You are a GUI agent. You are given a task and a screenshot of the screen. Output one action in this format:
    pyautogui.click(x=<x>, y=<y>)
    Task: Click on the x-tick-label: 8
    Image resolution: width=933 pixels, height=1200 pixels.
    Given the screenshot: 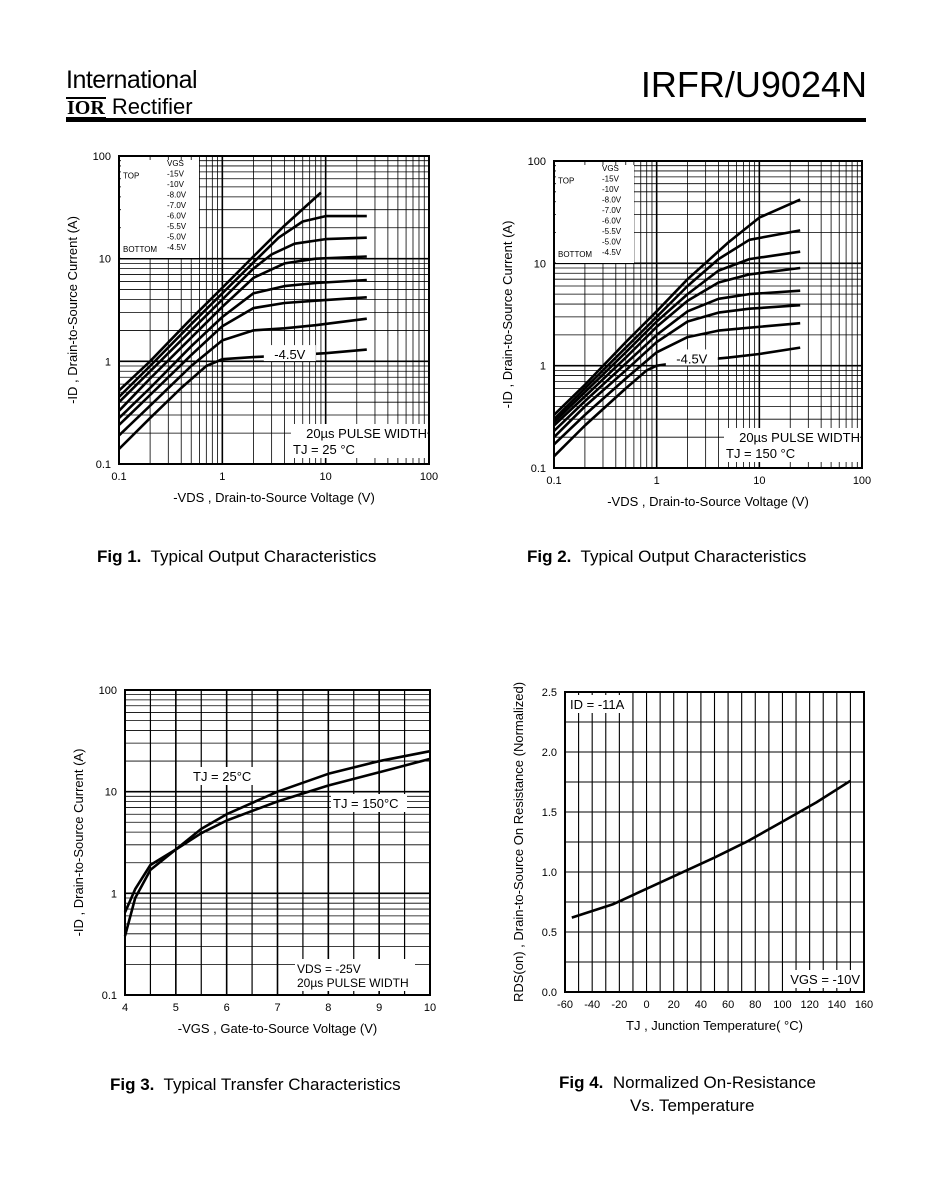 What is the action you would take?
    pyautogui.click(x=328, y=1008)
    